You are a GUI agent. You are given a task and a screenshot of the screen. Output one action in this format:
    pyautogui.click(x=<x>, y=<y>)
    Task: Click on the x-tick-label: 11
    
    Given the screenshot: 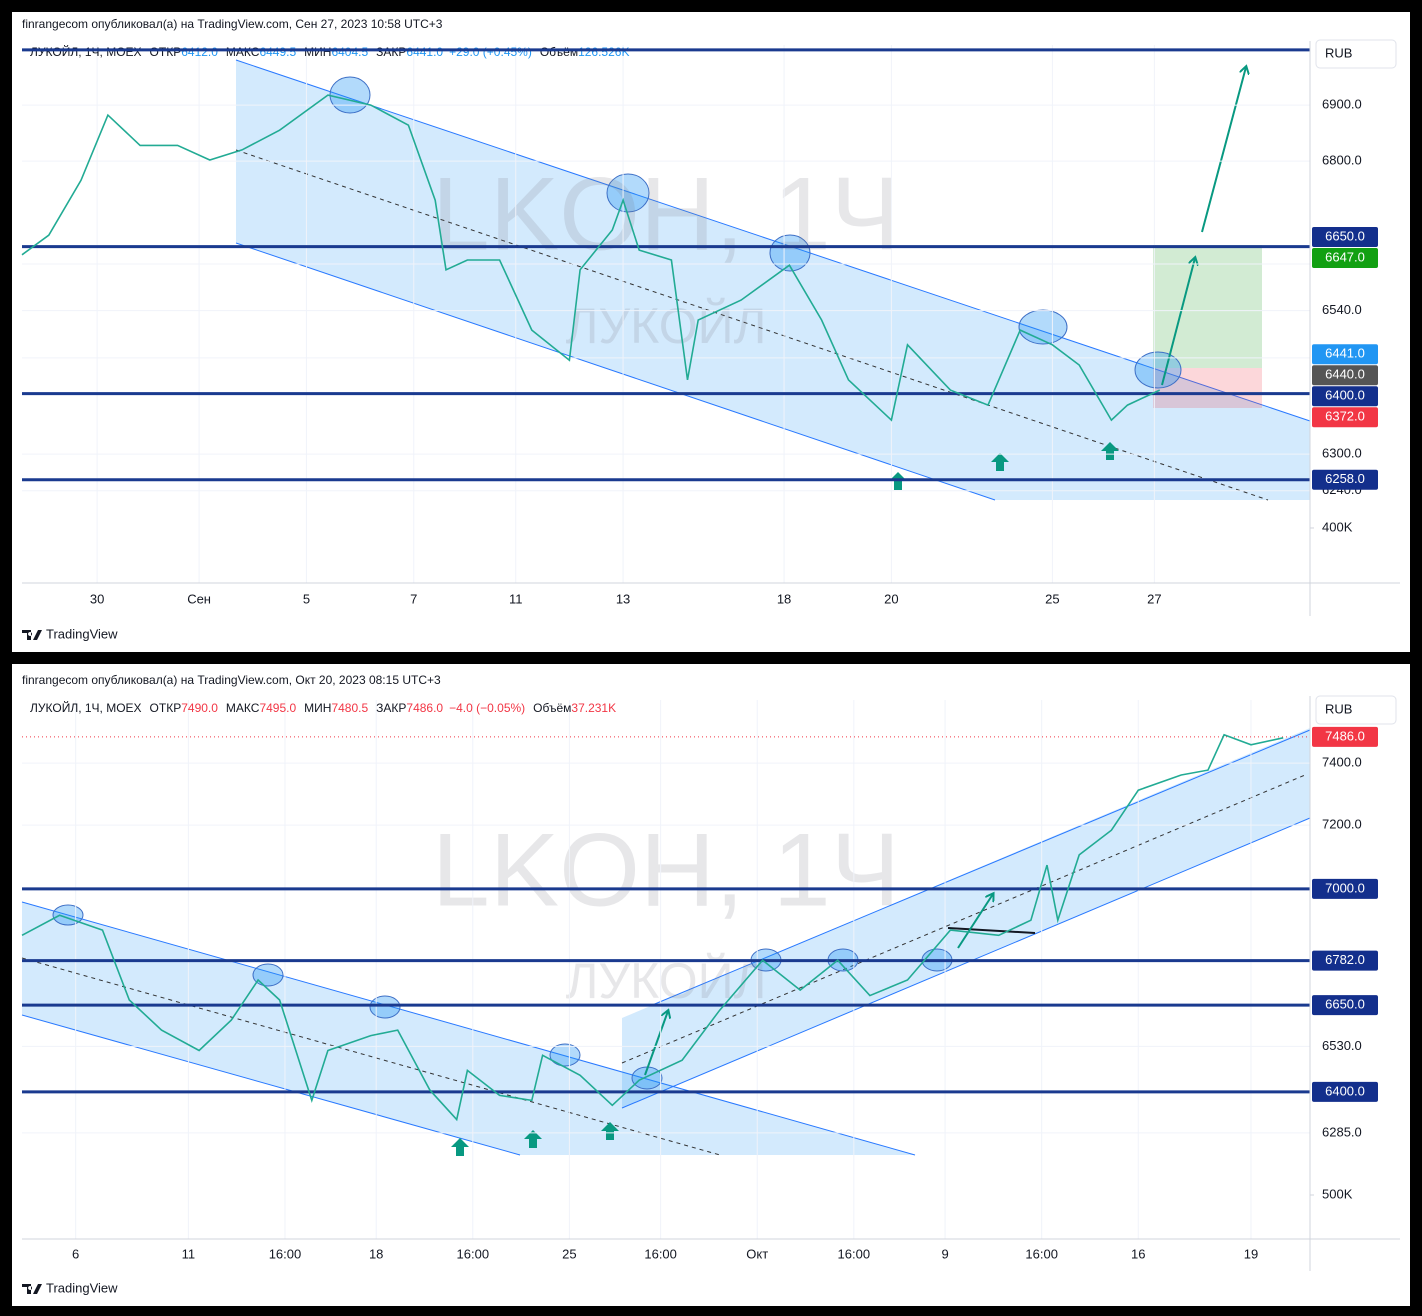 What is the action you would take?
    pyautogui.click(x=189, y=1253)
    